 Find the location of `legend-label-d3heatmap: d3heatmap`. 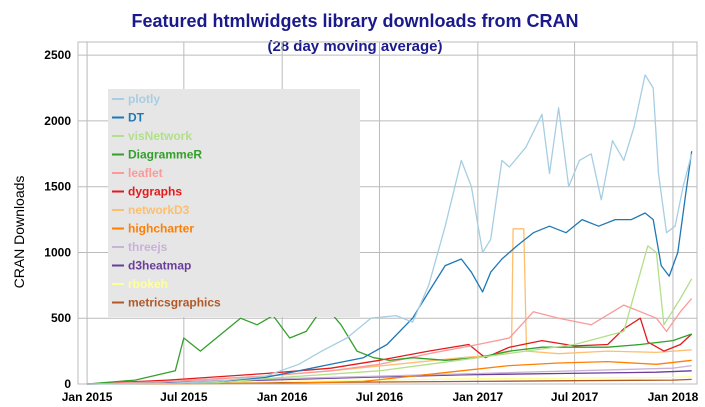

legend-label-d3heatmap: d3heatmap is located at coordinates (159, 266).